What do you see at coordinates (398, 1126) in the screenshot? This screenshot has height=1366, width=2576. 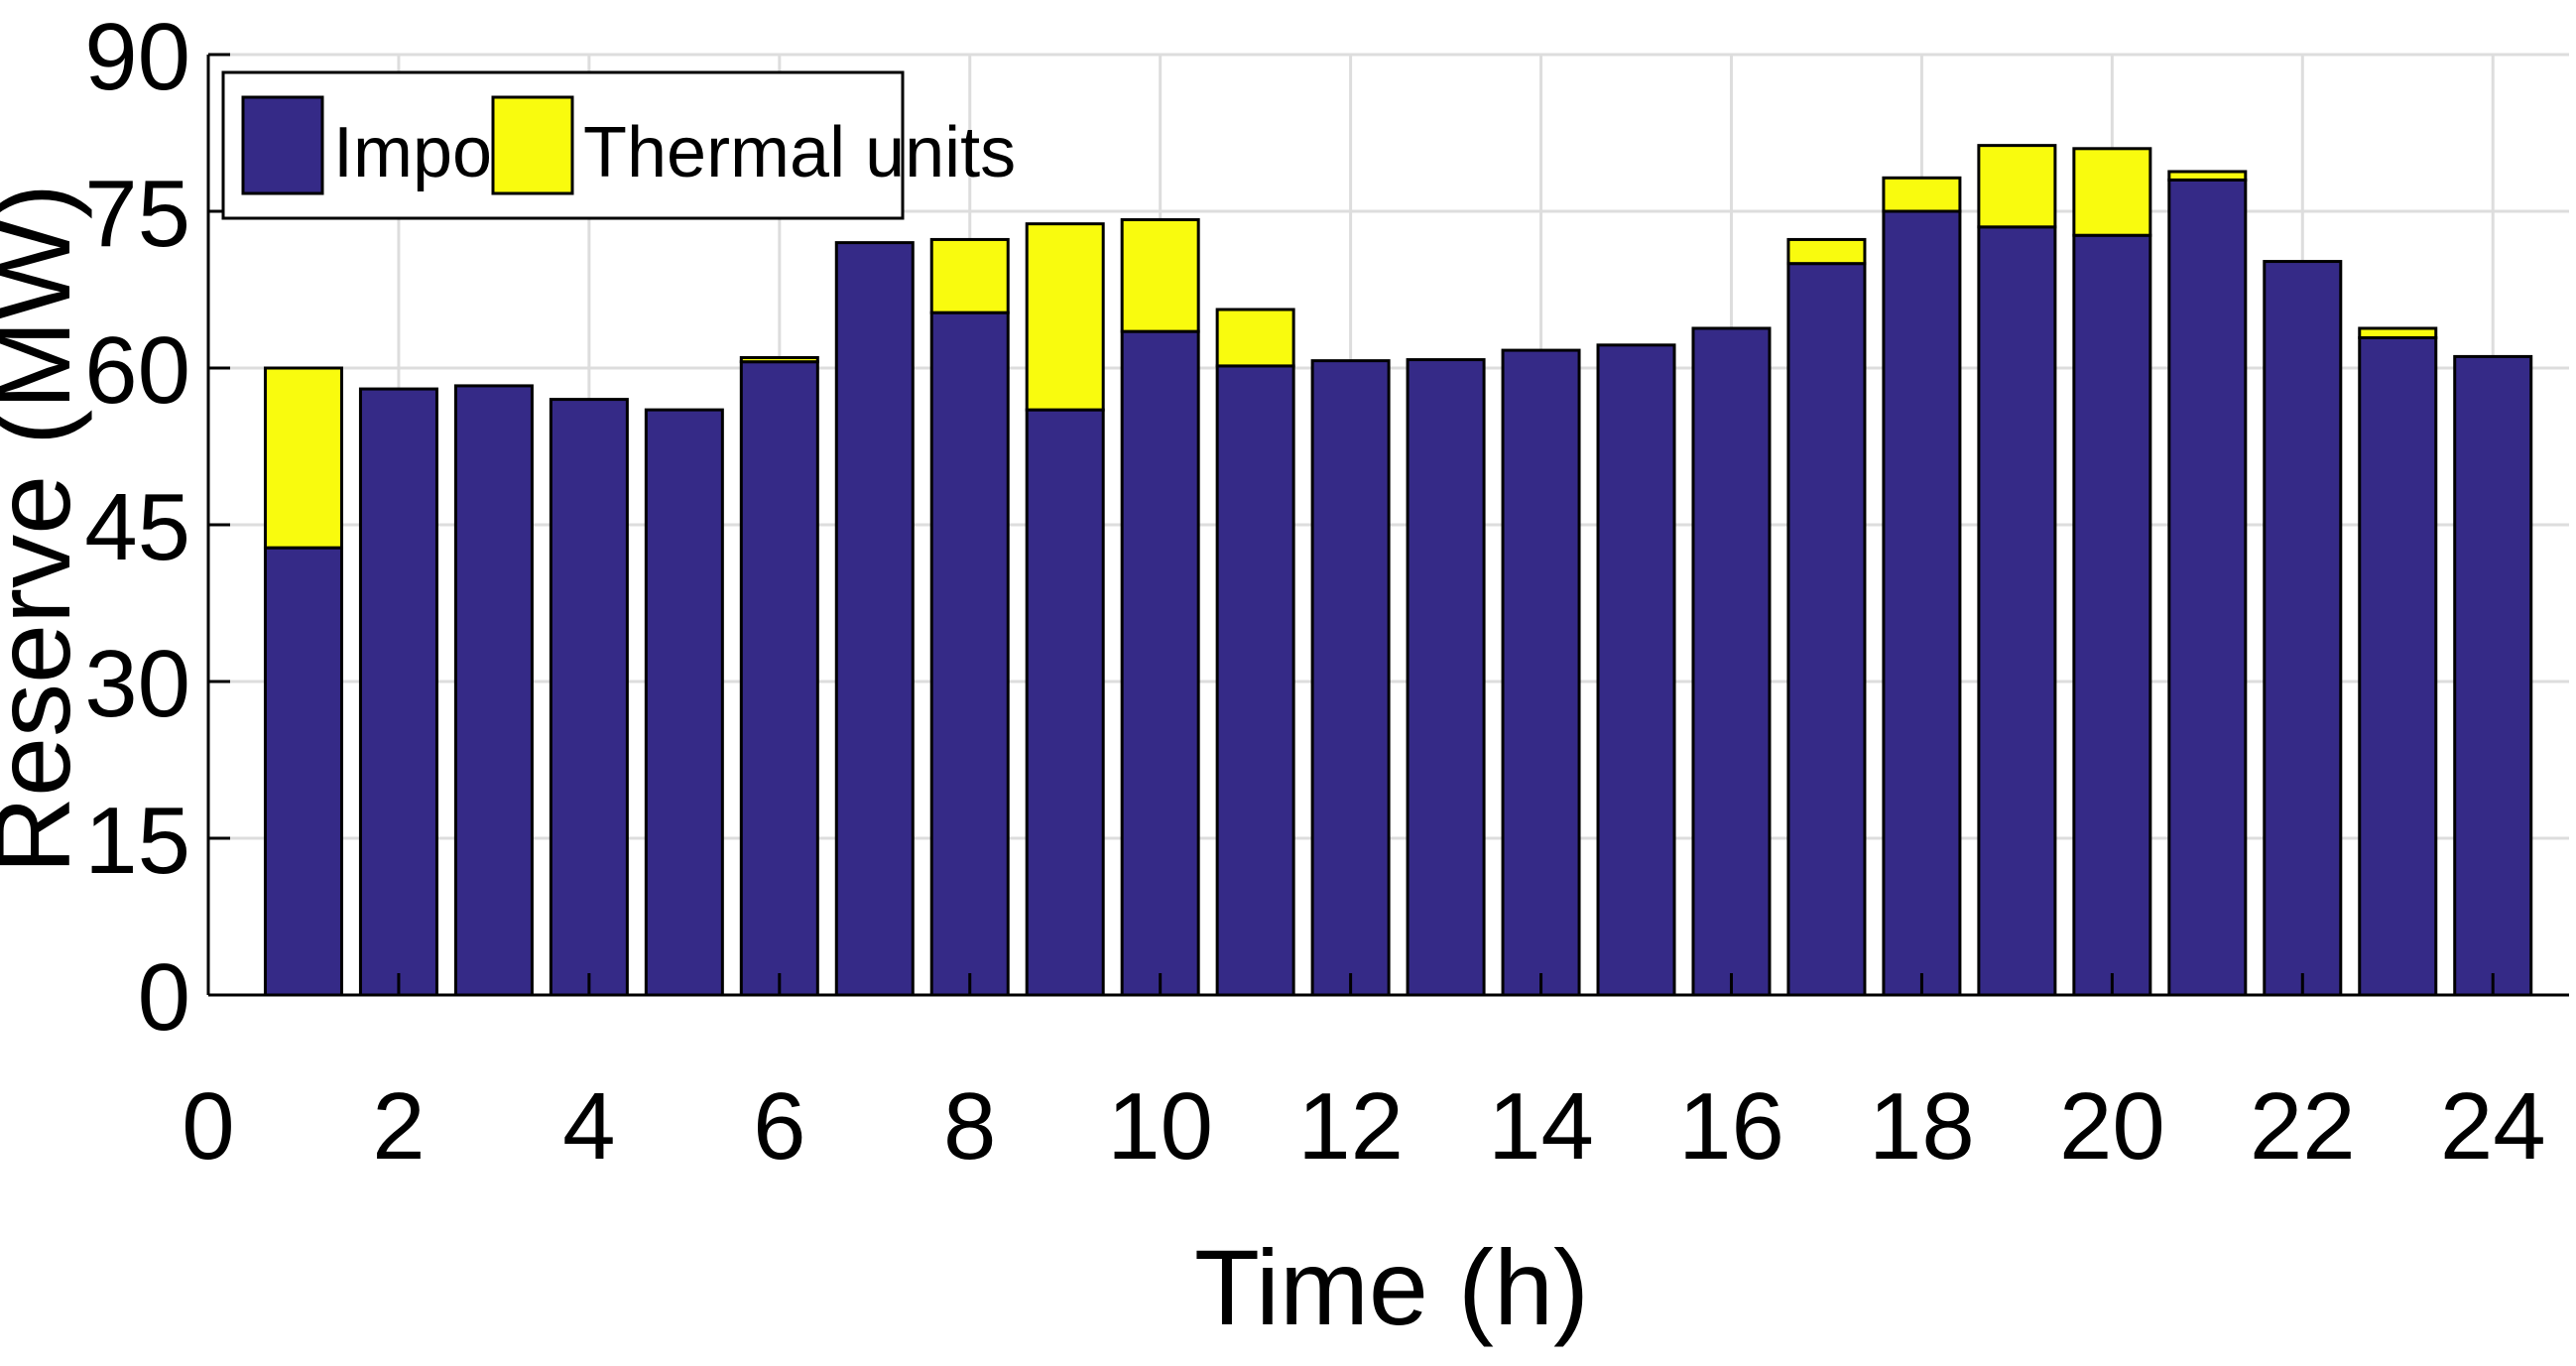 I see `x-tick-label-2: 2` at bounding box center [398, 1126].